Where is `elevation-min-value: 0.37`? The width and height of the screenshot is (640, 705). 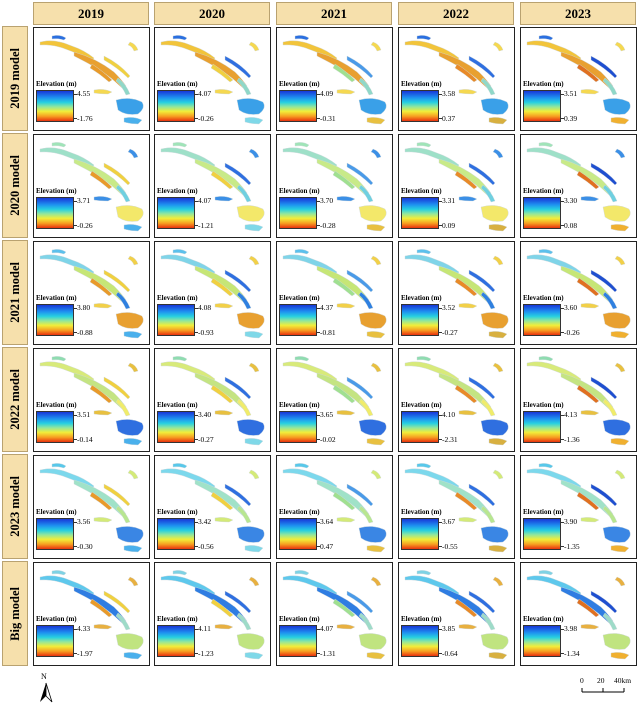
elevation-min-value: 0.37 is located at coordinates (449, 118).